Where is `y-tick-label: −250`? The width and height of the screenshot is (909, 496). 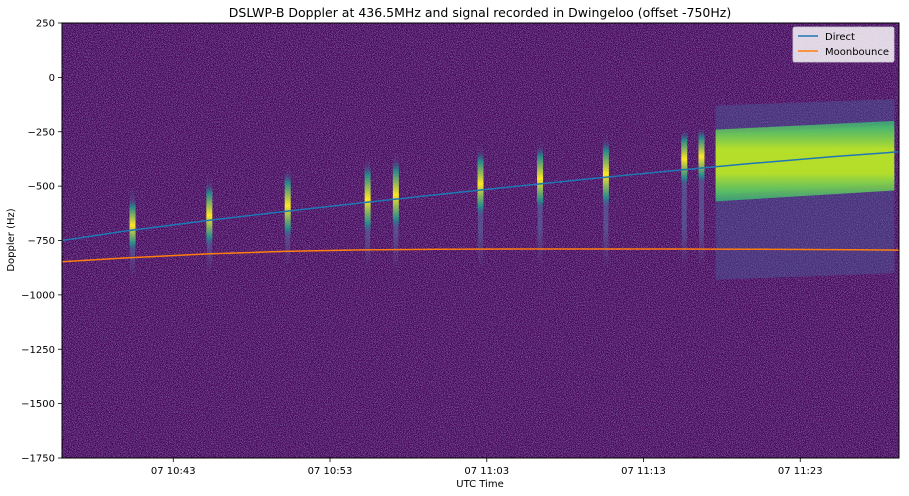
y-tick-label: −250 is located at coordinates (41, 132).